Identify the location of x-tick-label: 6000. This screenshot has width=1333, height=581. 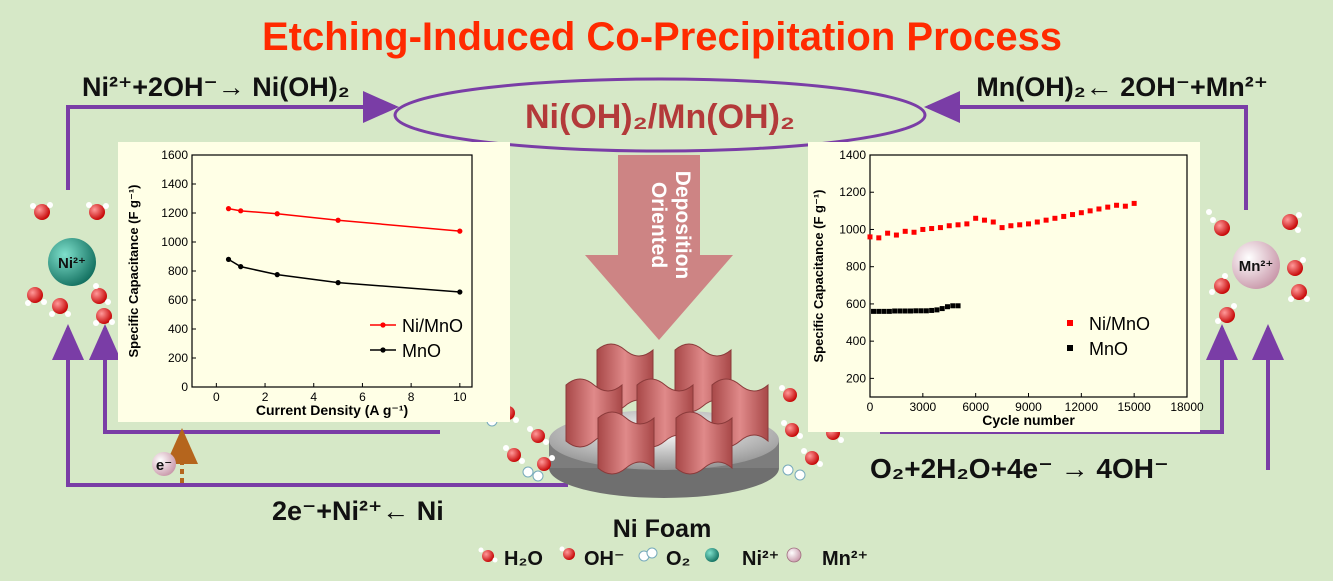
(975, 407).